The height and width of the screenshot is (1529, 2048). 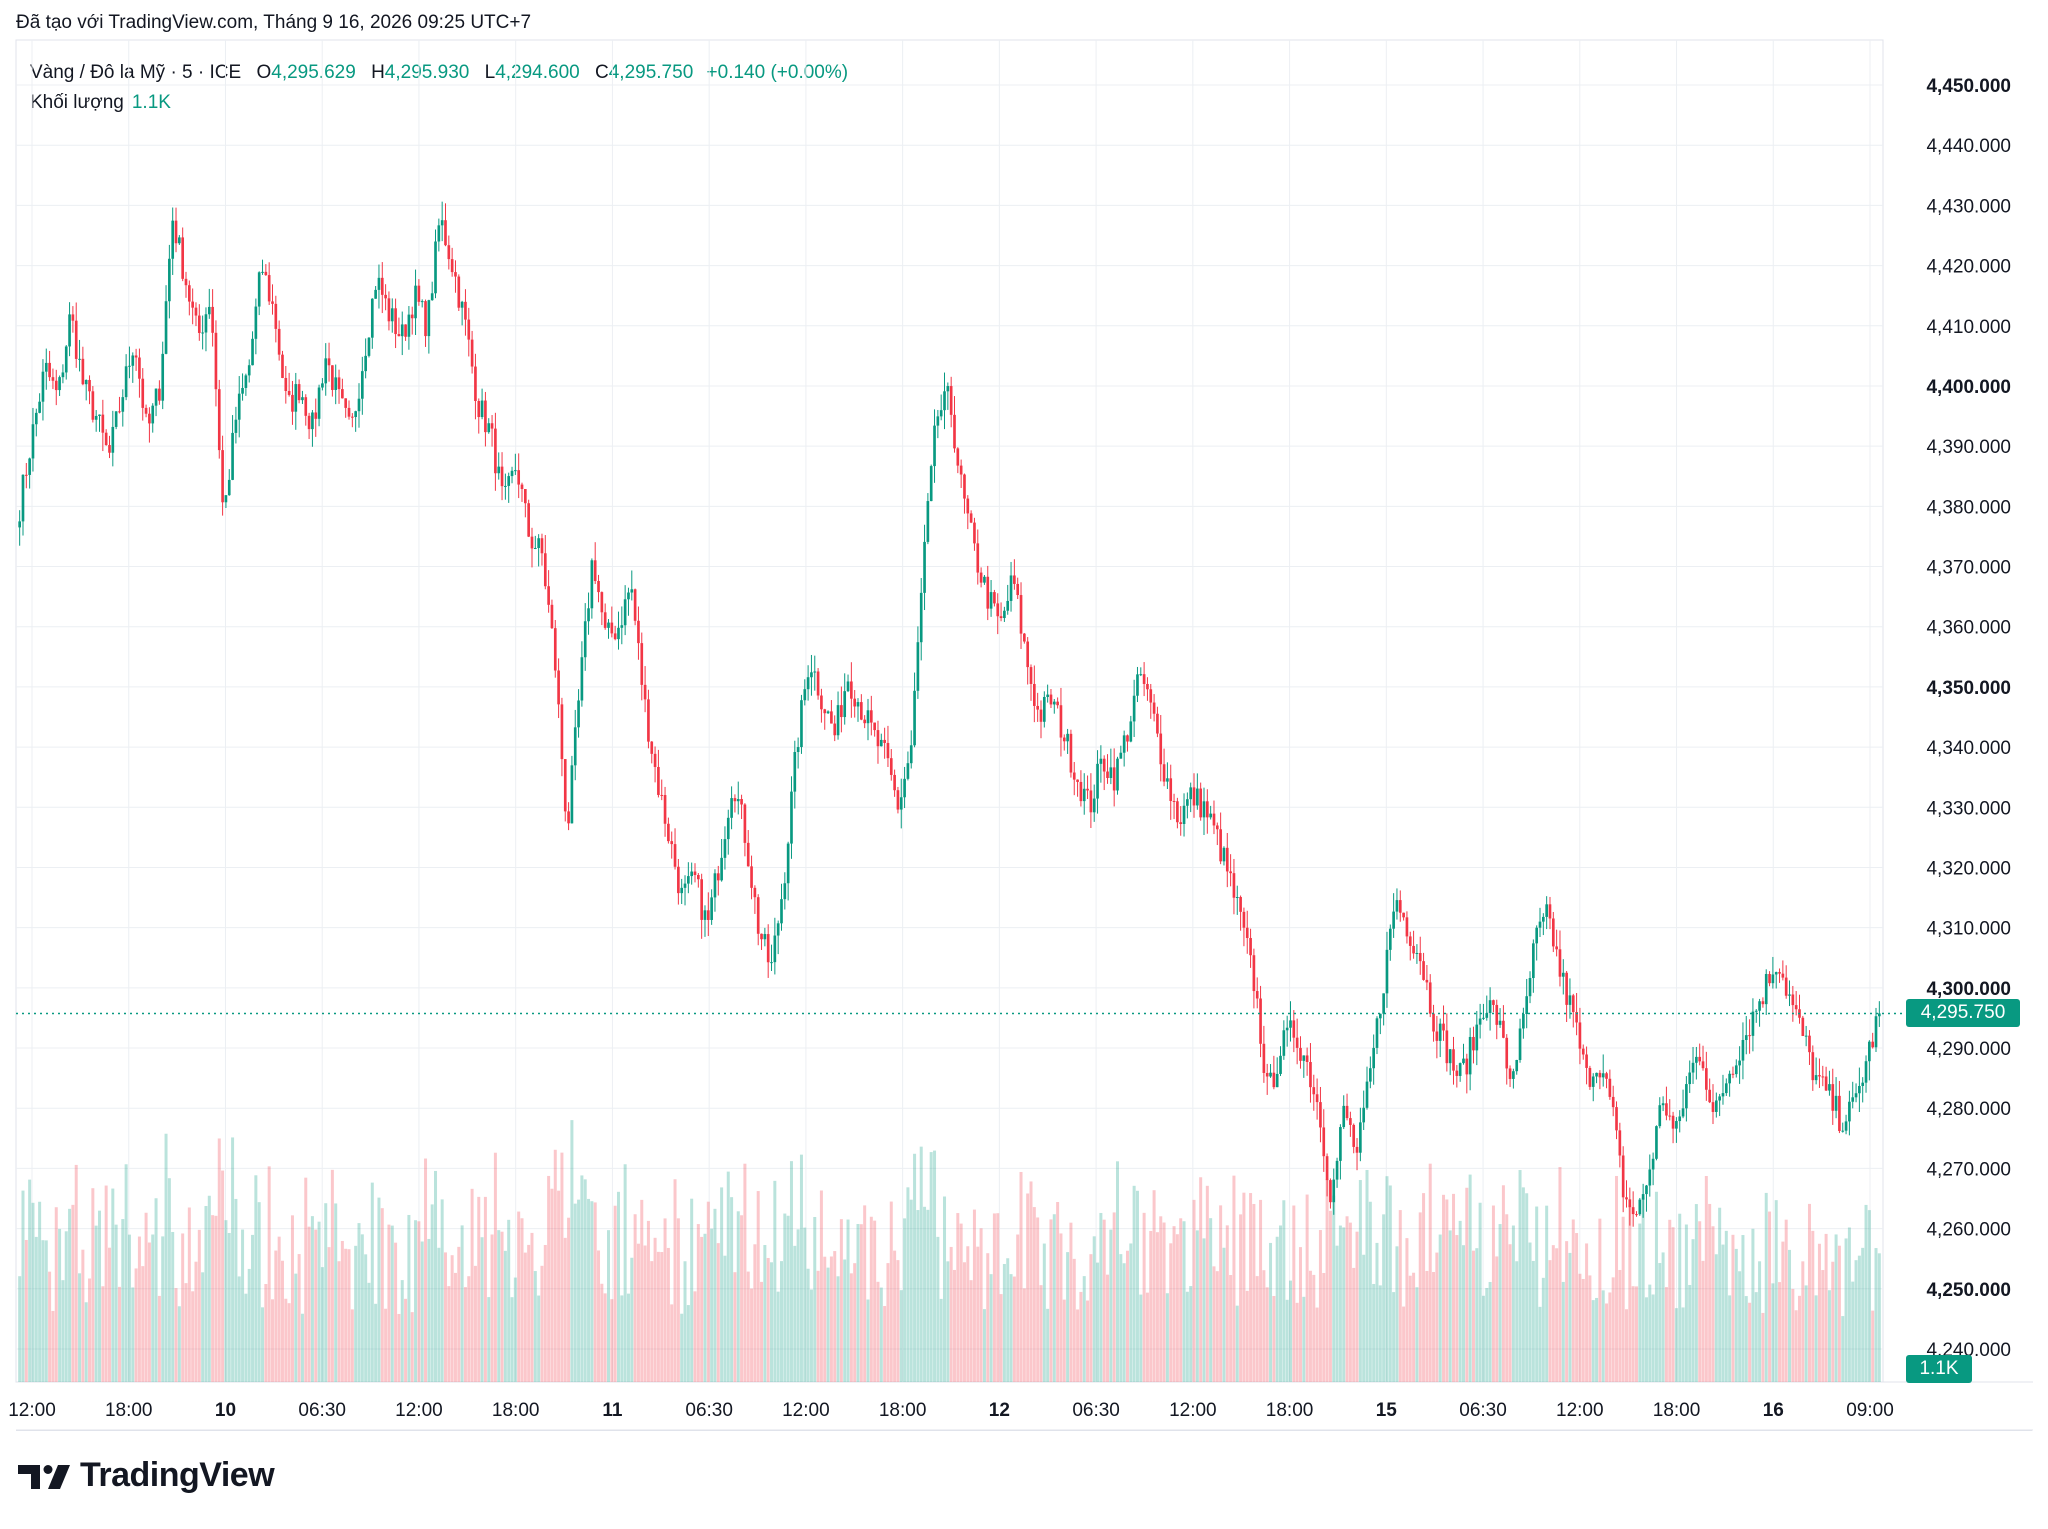 What do you see at coordinates (313, 72) in the screenshot?
I see `open-value: 4,295.629` at bounding box center [313, 72].